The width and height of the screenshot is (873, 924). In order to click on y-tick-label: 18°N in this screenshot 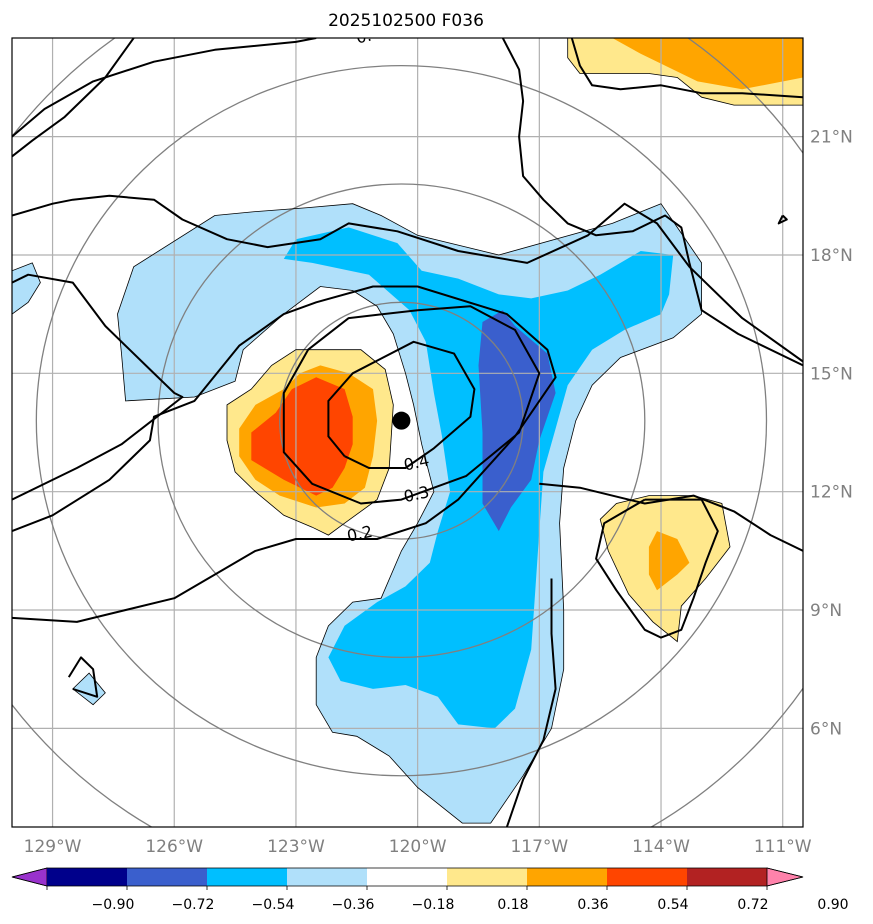, I will do `click(831, 256)`.